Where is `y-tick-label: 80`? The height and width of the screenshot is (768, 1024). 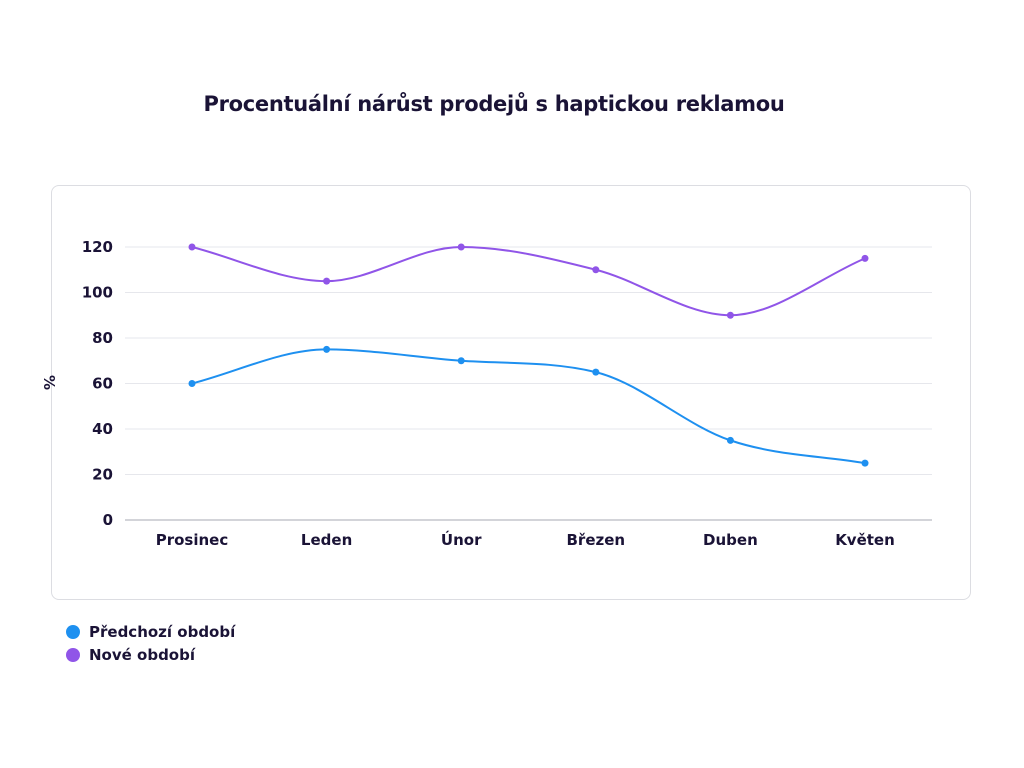
y-tick-label: 80 is located at coordinates (102, 338).